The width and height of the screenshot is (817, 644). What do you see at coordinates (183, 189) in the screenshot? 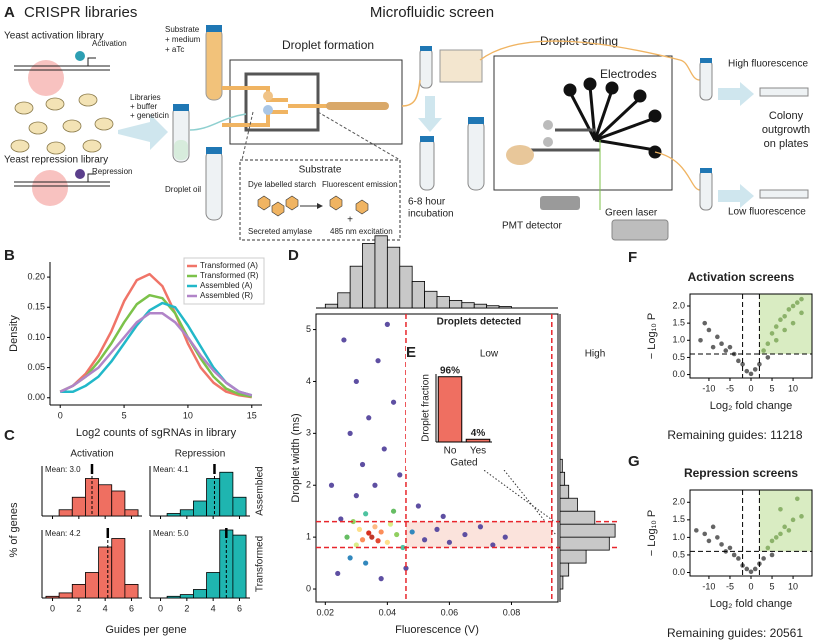
I see `label: Droplet oil` at bounding box center [183, 189].